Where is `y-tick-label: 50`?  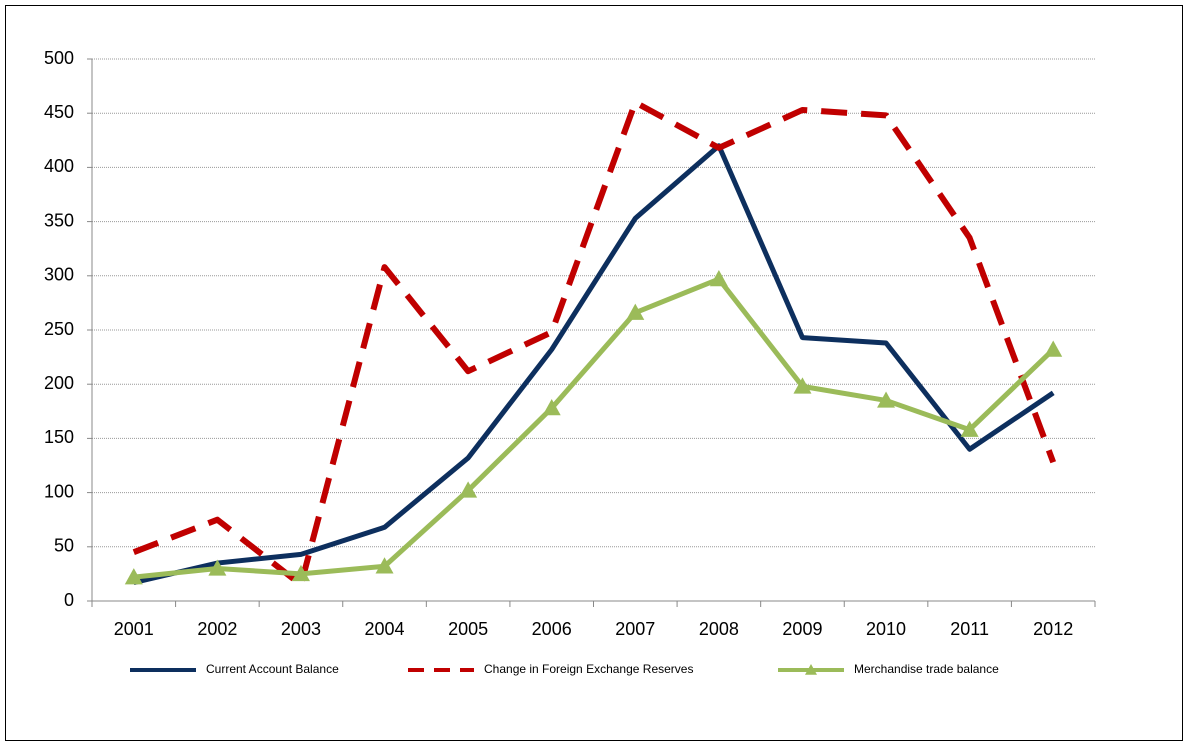 y-tick-label: 50 is located at coordinates (64, 546).